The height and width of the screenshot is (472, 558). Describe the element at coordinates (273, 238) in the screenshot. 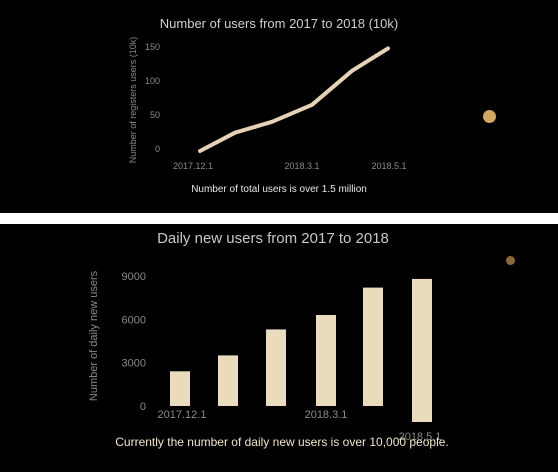

I see `chart-title: Daily new users from 2017 to 2018` at that location.